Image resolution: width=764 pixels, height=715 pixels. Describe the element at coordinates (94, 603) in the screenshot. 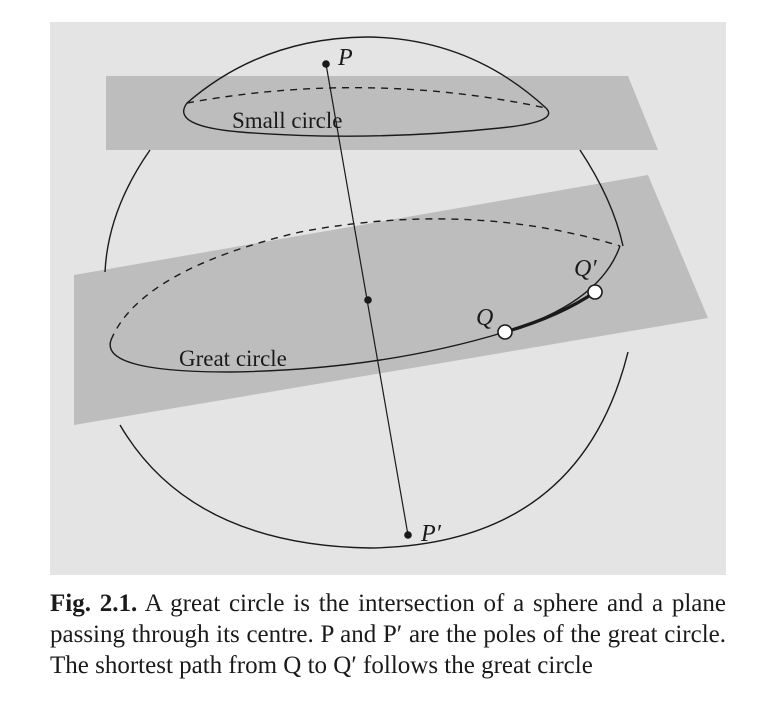

I see `figure-number: Fig. 2.1.` at that location.